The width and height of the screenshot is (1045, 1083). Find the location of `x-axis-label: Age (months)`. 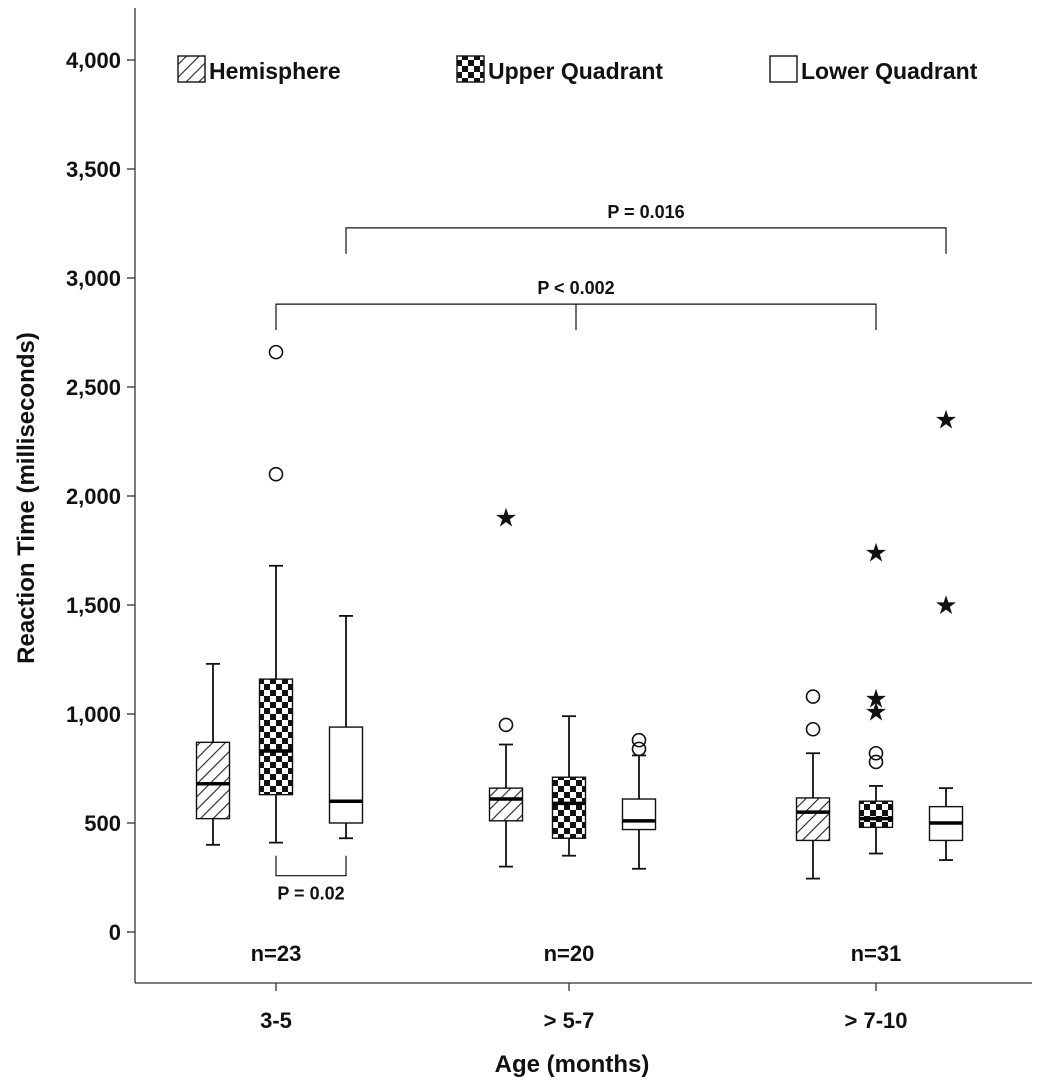

x-axis-label: Age (months) is located at coordinates (572, 1064).